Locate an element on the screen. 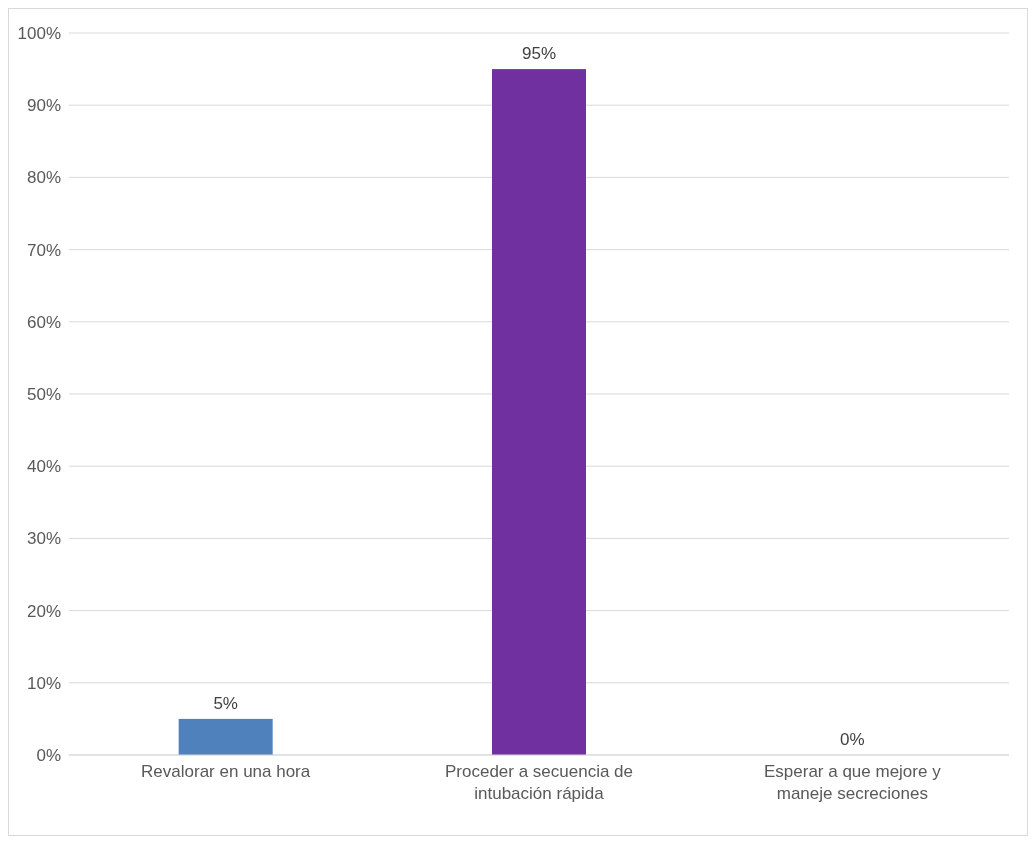 The image size is (1034, 847). x-tick-label: Proceder a secuencia de intubación rápida is located at coordinates (539, 782).